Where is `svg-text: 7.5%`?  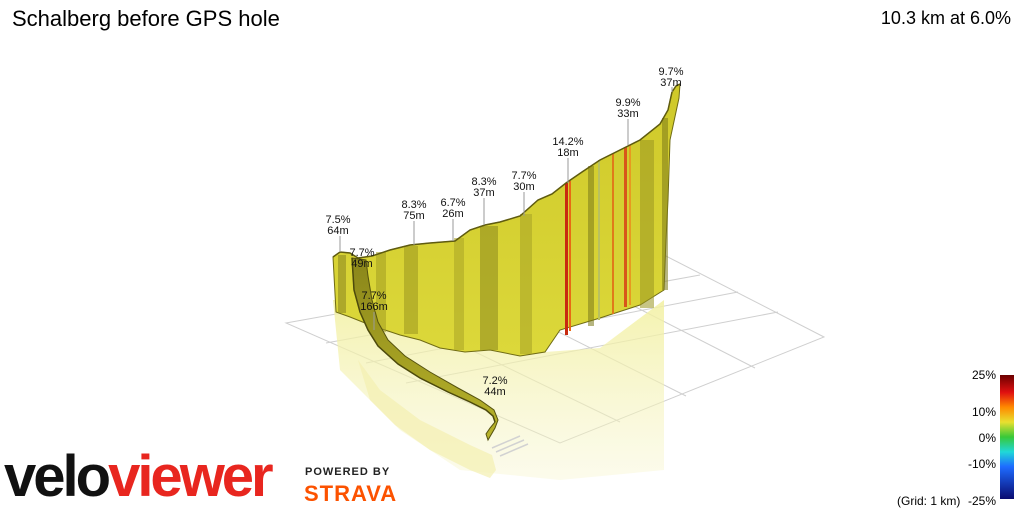 svg-text: 7.5% is located at coordinates (337, 220).